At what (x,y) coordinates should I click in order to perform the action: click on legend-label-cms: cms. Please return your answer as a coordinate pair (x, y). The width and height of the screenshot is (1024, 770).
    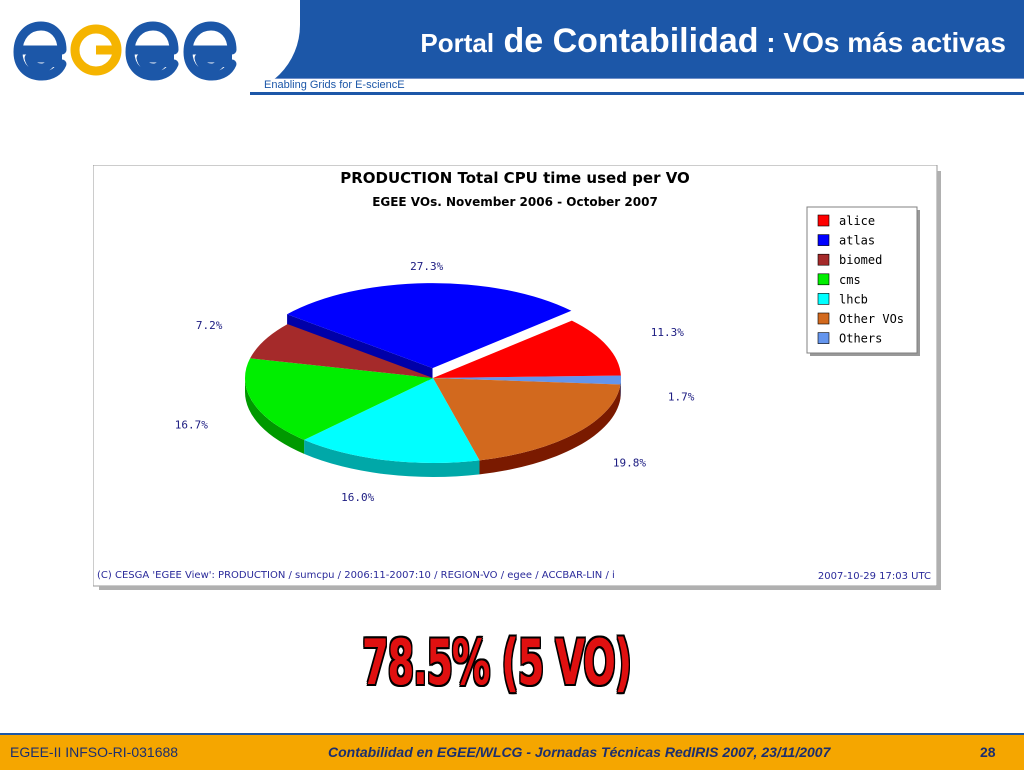
    Looking at the image, I should click on (850, 280).